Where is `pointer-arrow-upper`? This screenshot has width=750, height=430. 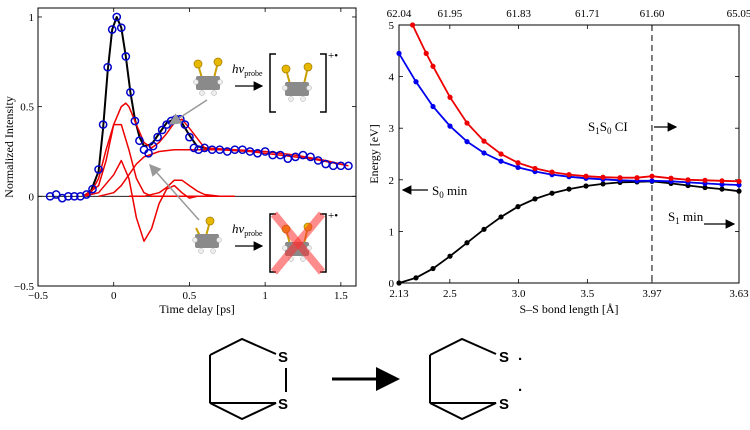 pointer-arrow-upper is located at coordinates (188, 112).